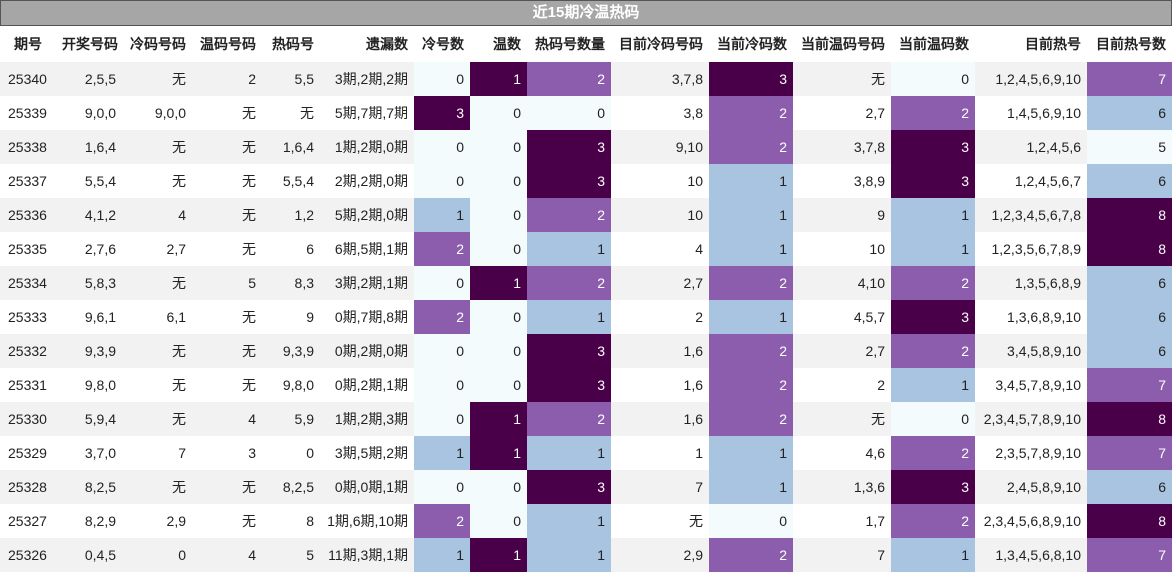 The image size is (1172, 573). I want to click on column-header: 热码号数量, so click(569, 44).